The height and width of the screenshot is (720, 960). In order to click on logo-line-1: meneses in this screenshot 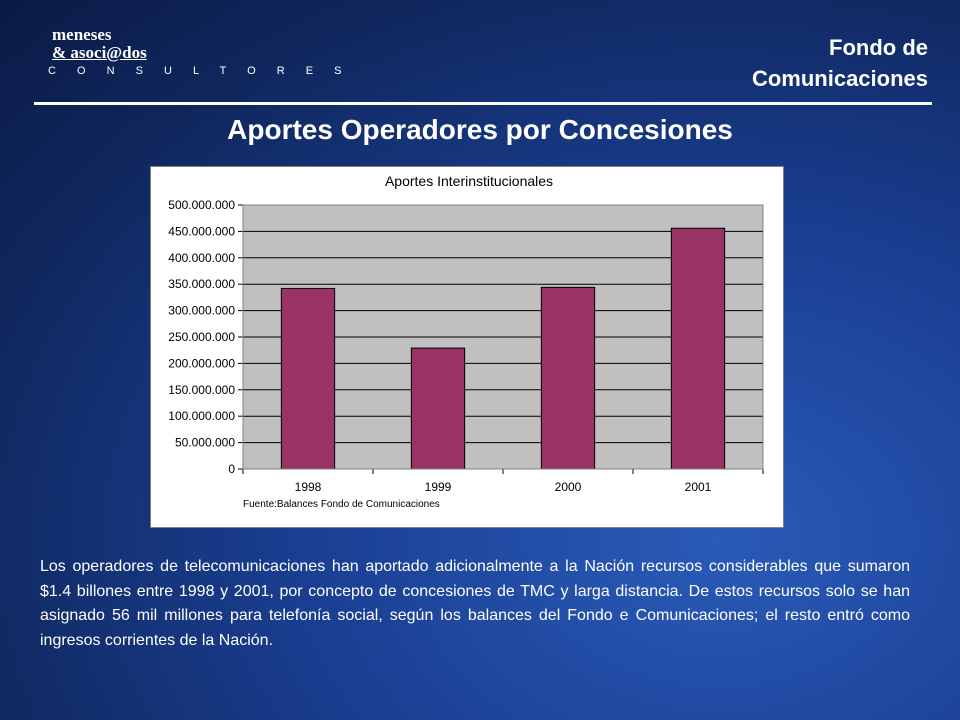, I will do `click(82, 34)`.